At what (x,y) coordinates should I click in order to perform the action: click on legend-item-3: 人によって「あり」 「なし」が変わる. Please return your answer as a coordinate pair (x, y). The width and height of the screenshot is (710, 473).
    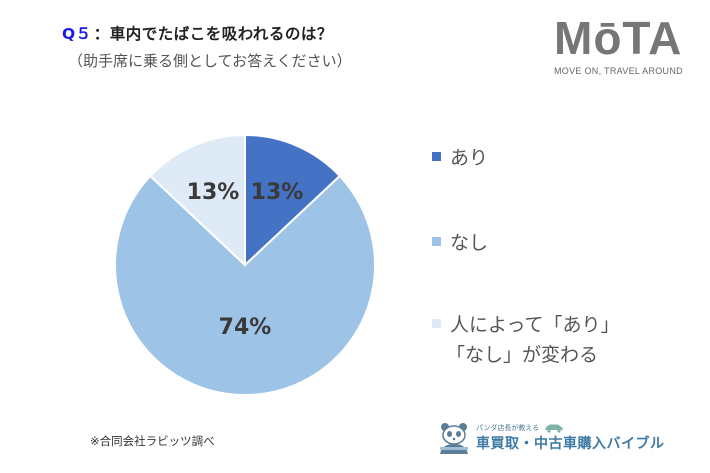
    Looking at the image, I should click on (525, 340).